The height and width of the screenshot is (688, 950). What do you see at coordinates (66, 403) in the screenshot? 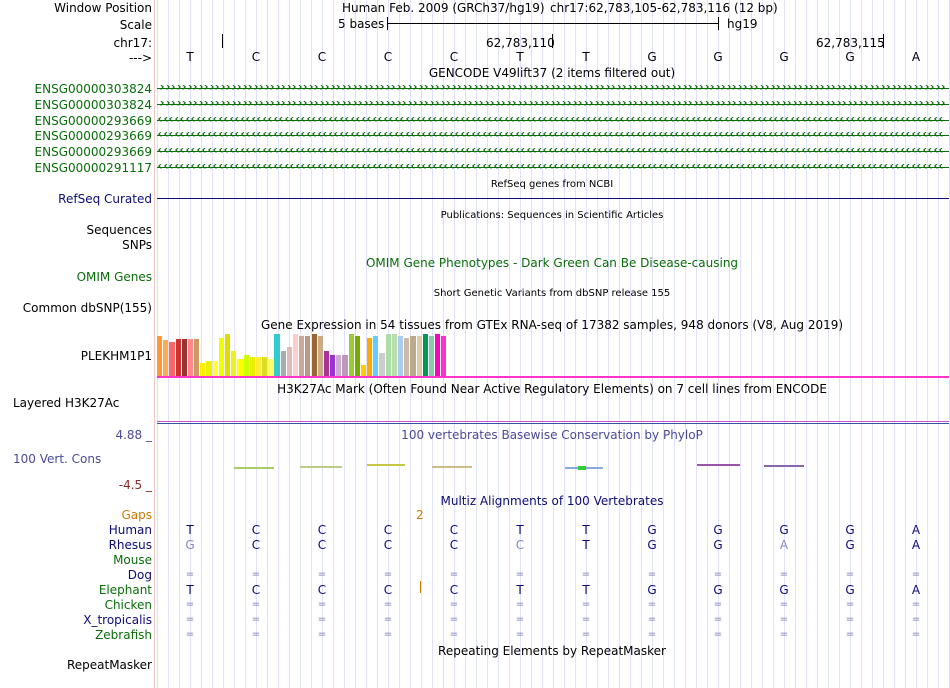
I see `h3k27ac-label: Layered H3K27Ac` at bounding box center [66, 403].